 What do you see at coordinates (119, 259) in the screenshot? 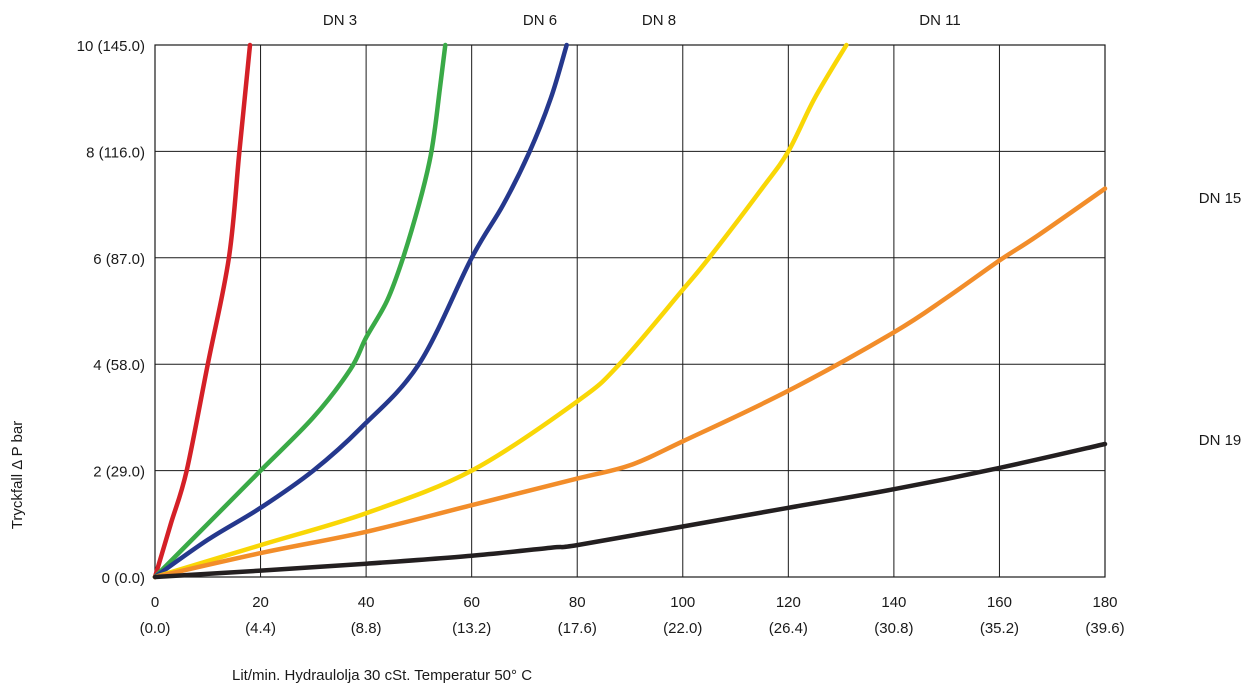
I see `y-tick-label: 6 (87.0)` at bounding box center [119, 259].